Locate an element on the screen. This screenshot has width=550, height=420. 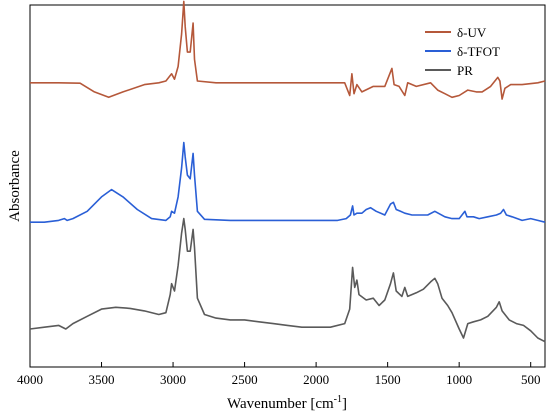
x-tick-label: 3000 is located at coordinates (173, 379).